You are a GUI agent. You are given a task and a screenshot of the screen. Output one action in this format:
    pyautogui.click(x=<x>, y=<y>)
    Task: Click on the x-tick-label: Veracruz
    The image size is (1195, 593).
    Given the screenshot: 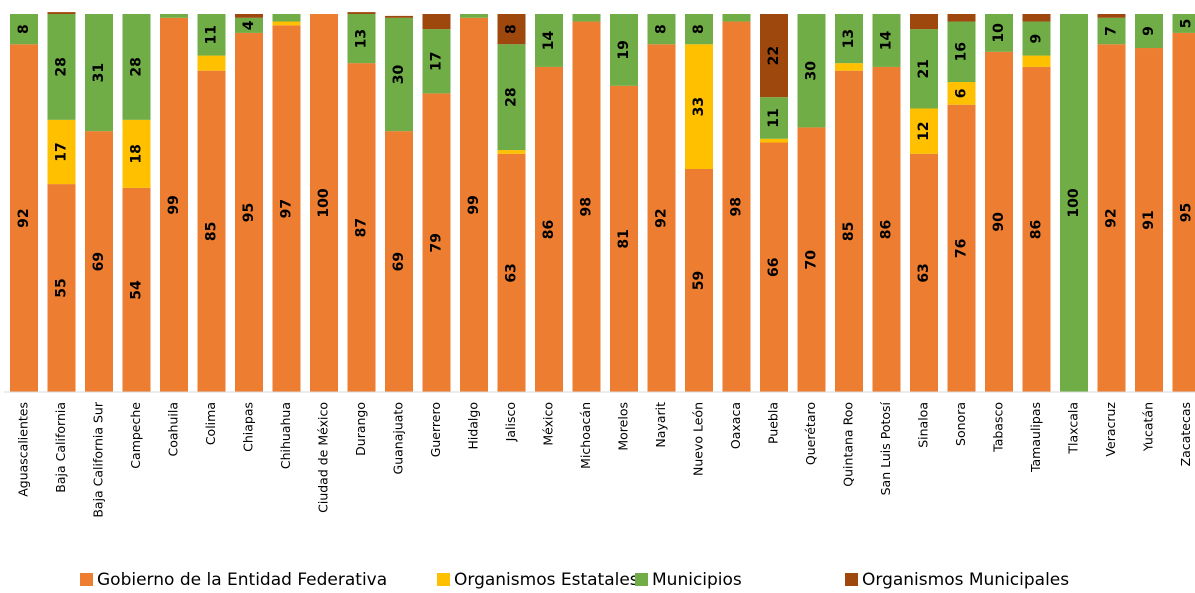 What is the action you would take?
    pyautogui.click(x=1110, y=429)
    